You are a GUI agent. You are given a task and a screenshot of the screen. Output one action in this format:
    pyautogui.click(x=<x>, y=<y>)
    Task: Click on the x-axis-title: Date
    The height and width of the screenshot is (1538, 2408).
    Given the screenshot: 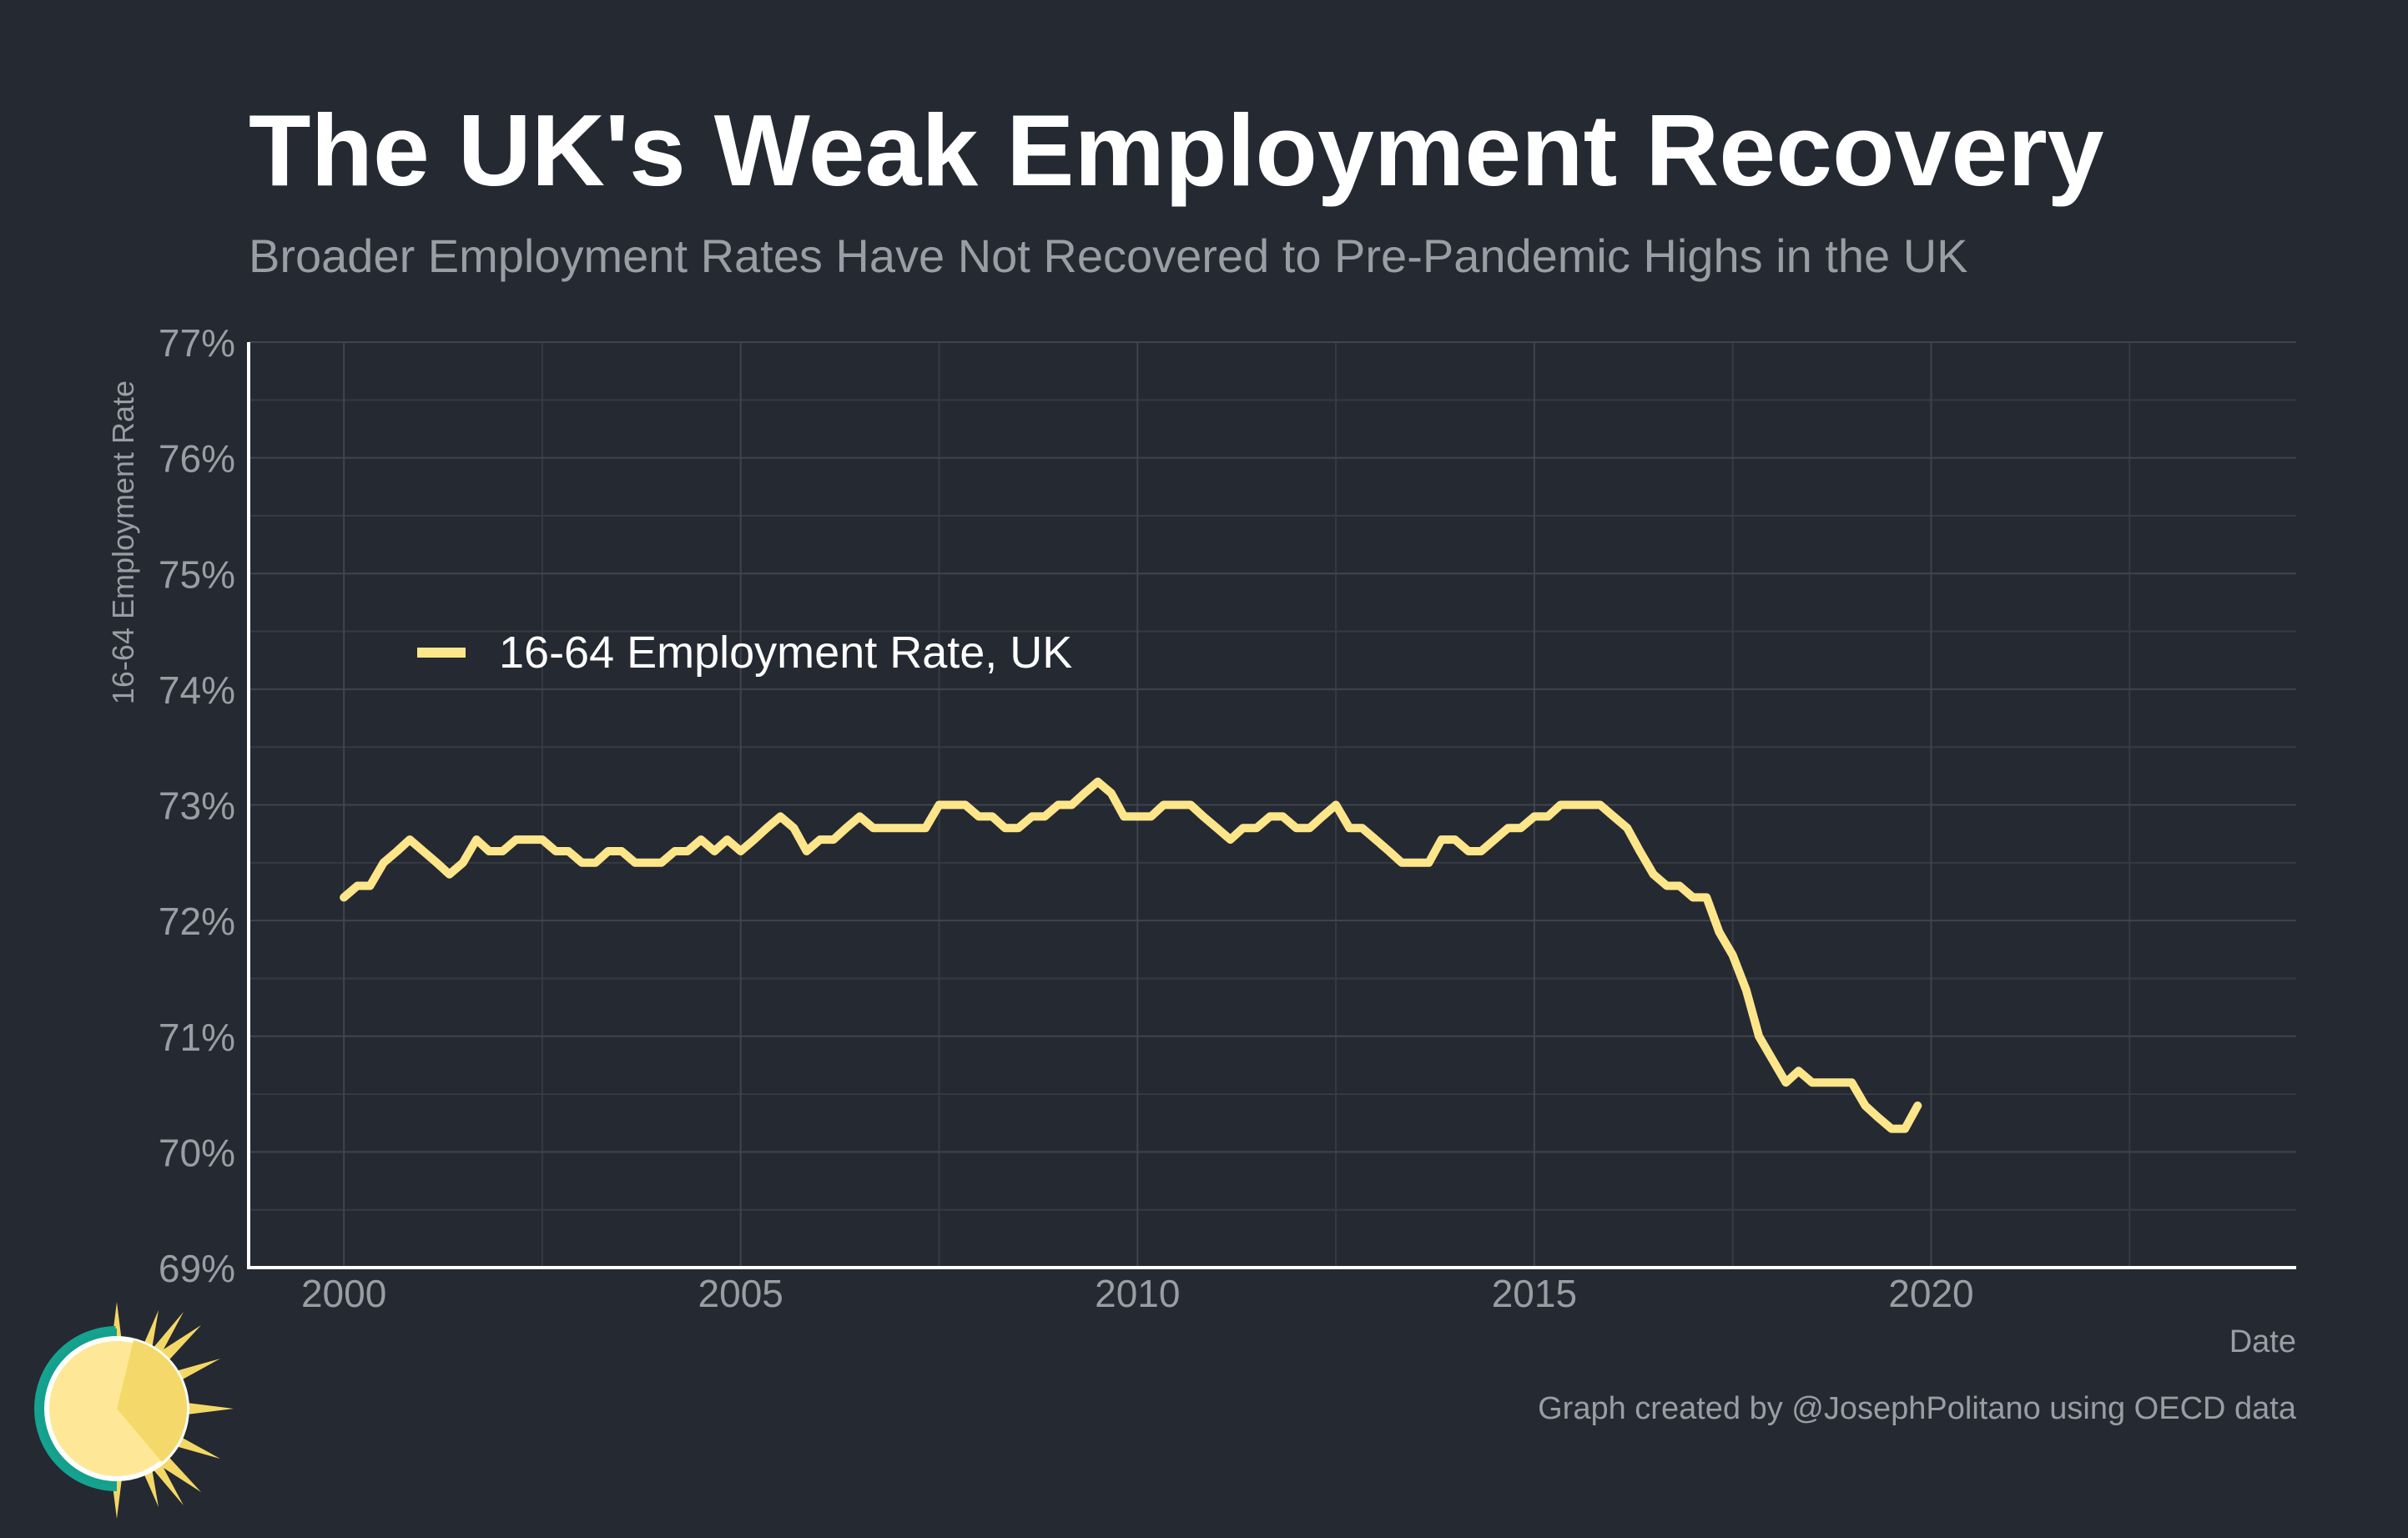 What is the action you would take?
    pyautogui.click(x=2262, y=1341)
    